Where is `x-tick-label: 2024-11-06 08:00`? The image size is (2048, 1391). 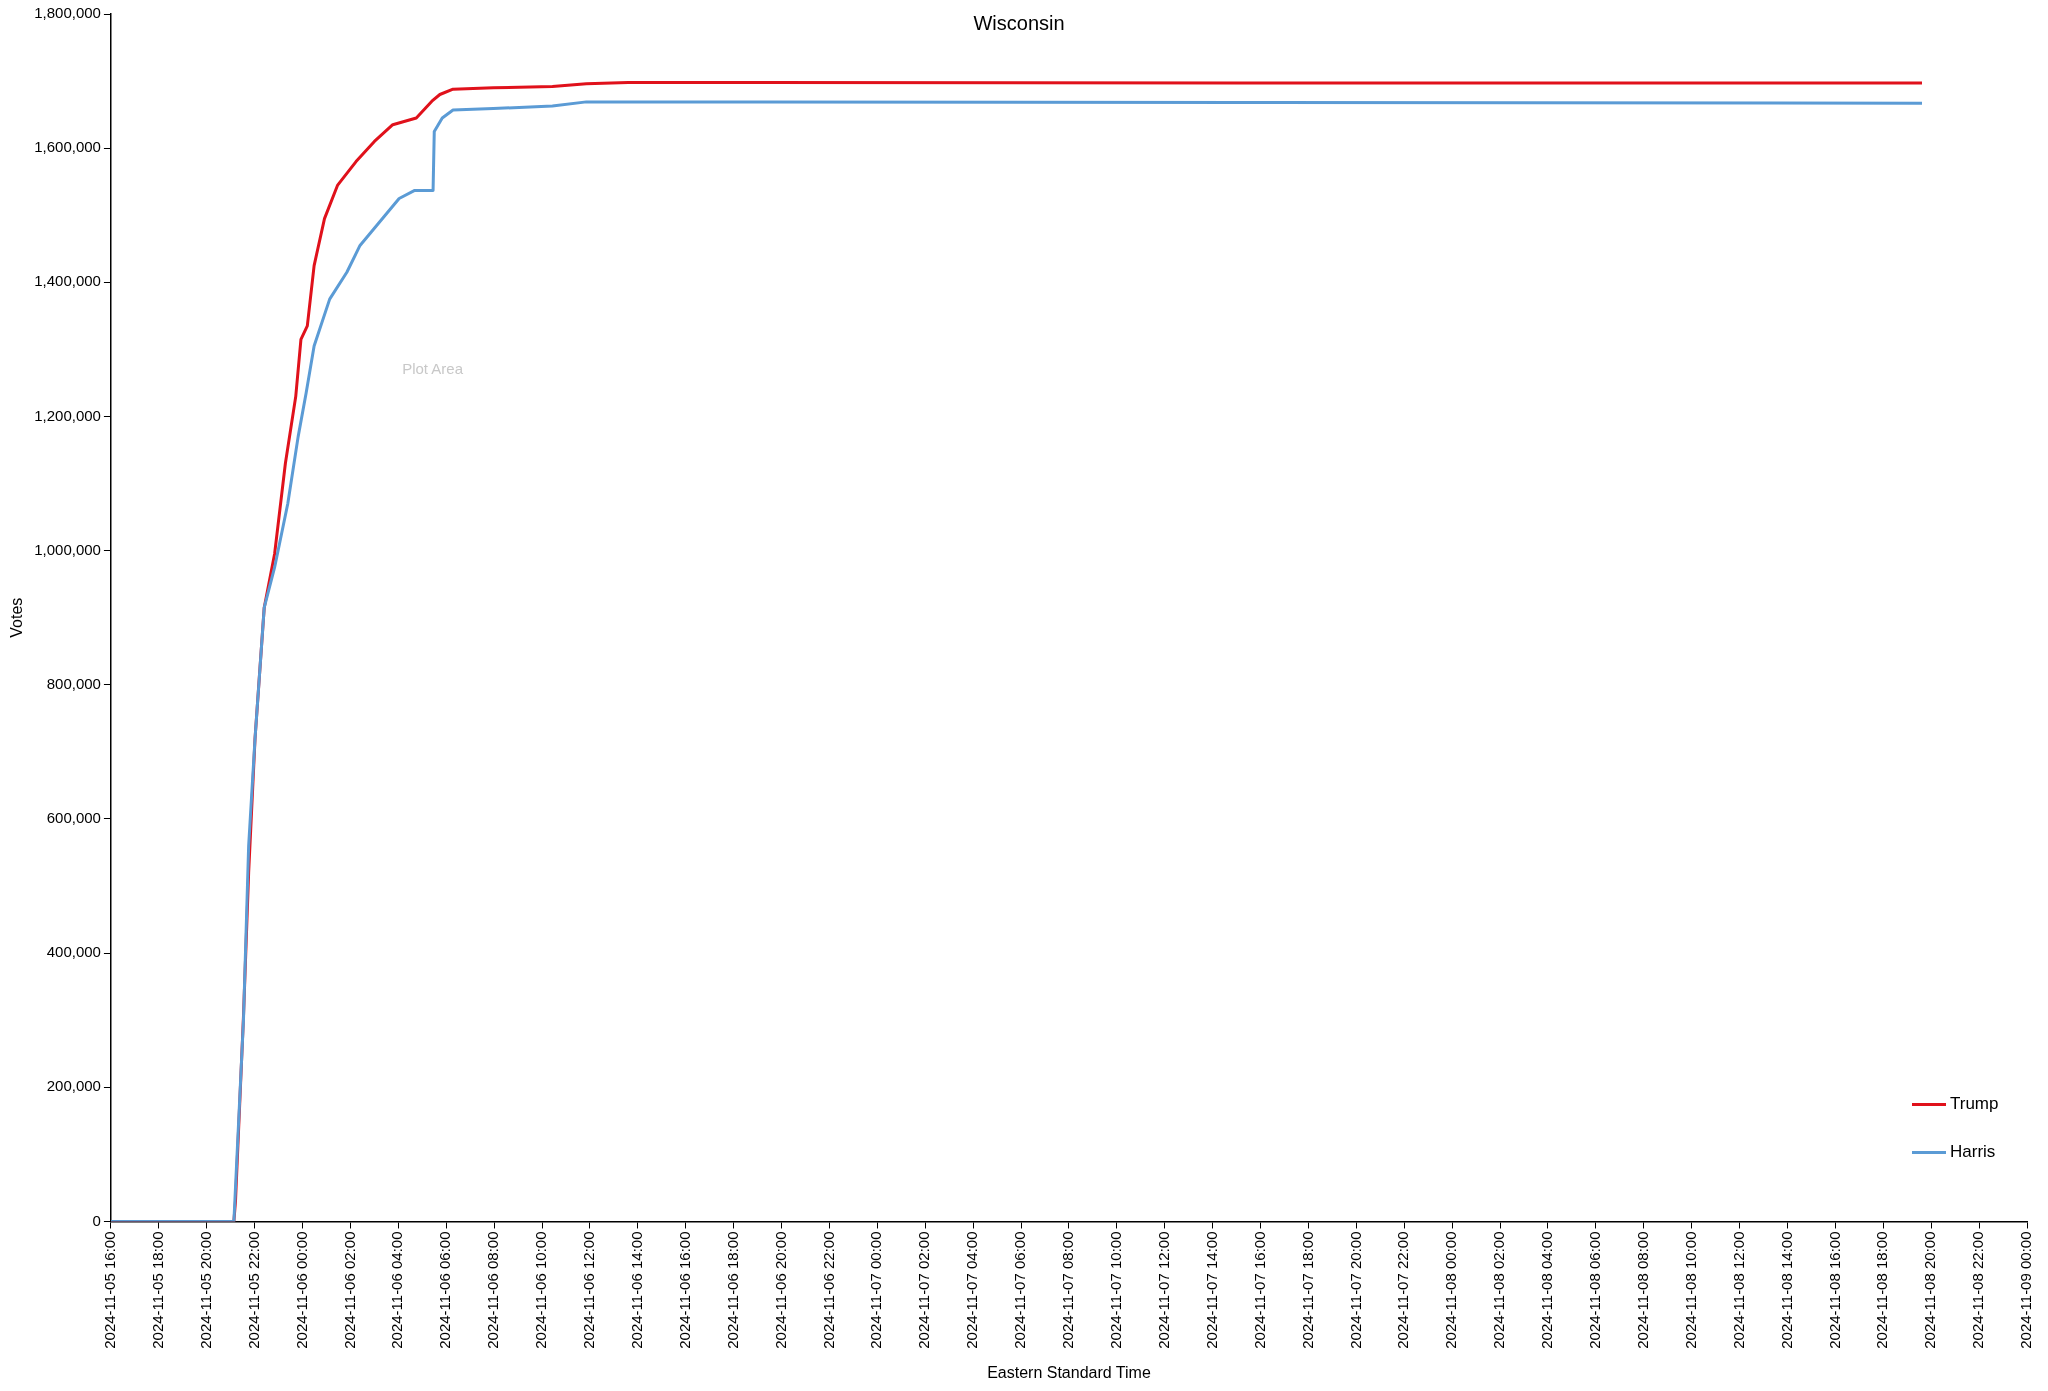
x-tick-label: 2024-11-06 08:00 is located at coordinates (493, 1290).